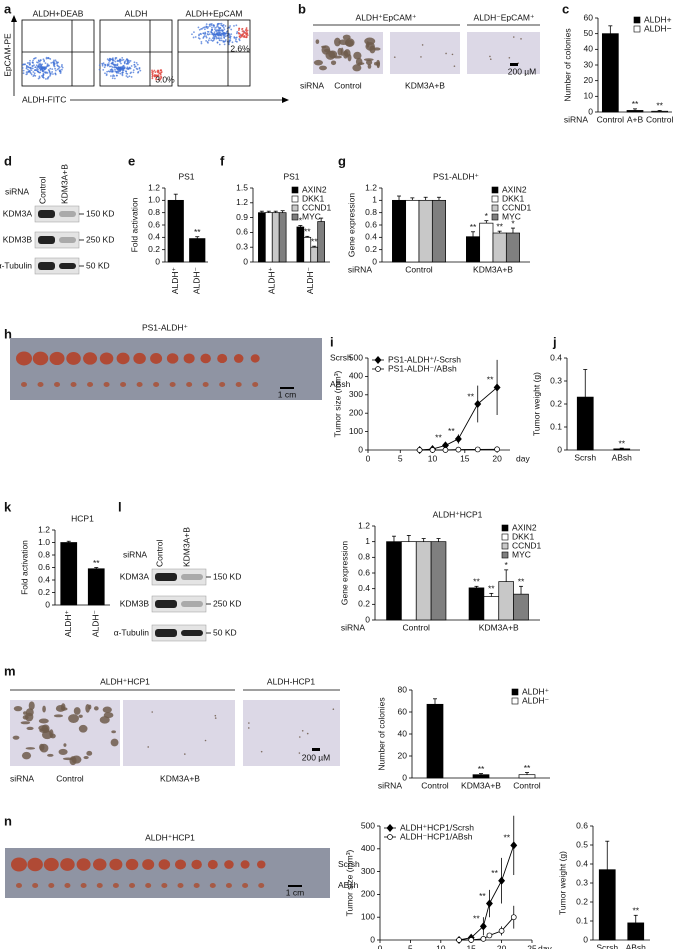 Image resolution: width=685 pixels, height=949 pixels. I want to click on scale-label: 200 µM, so click(316, 757).